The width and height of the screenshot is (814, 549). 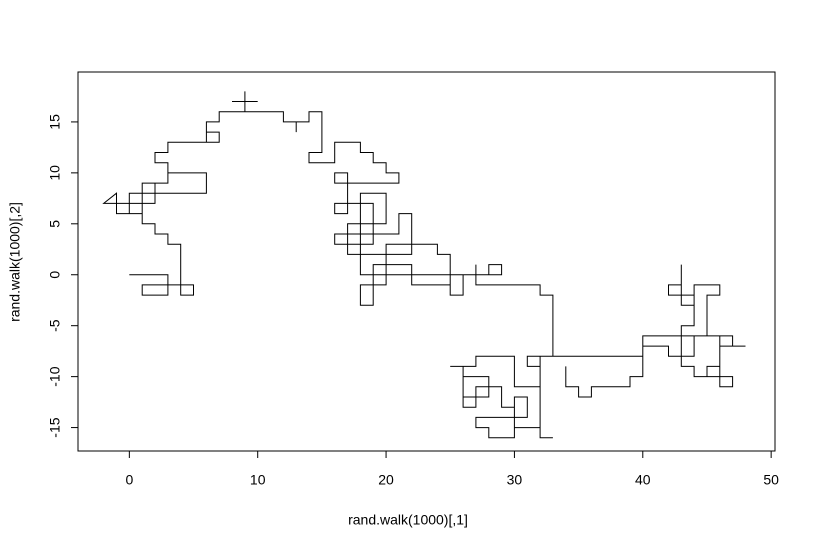 I want to click on x-tick-label: 30, so click(x=515, y=480).